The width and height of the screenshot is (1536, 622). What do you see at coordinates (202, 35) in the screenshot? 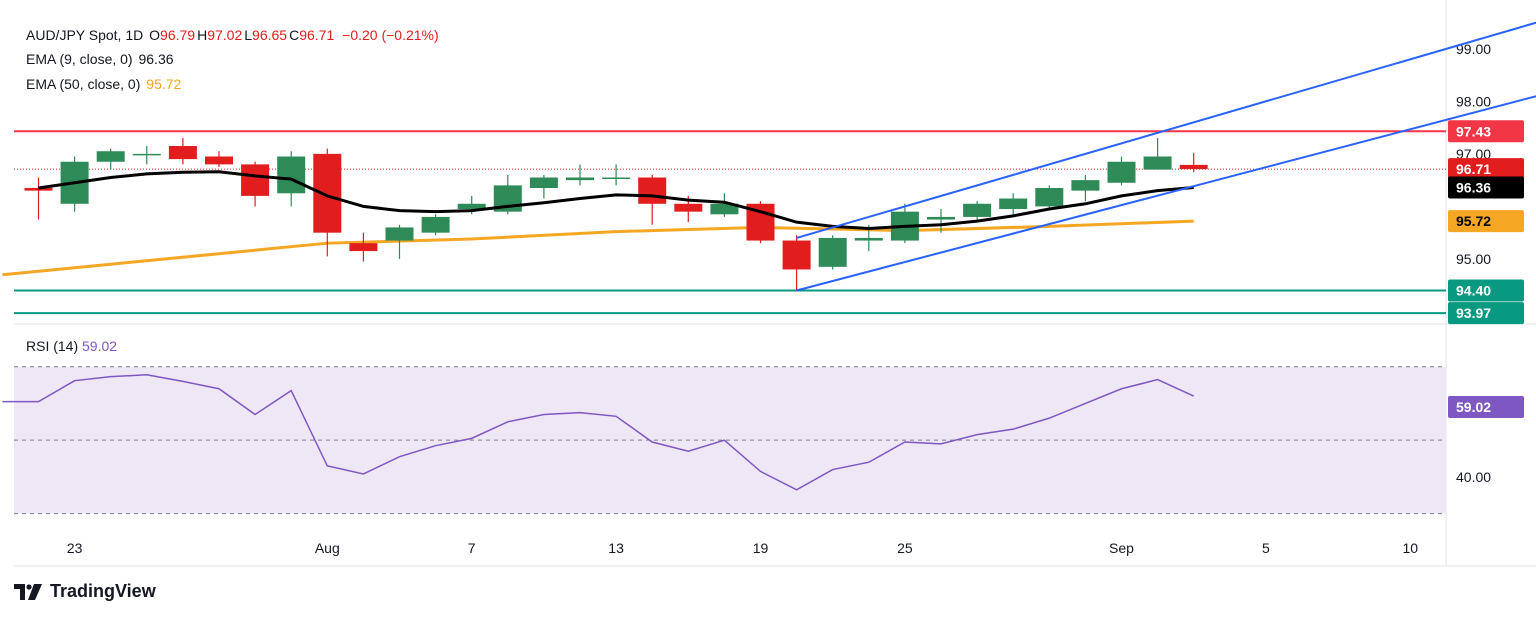
I see `legend-ohlc-key-h: H` at bounding box center [202, 35].